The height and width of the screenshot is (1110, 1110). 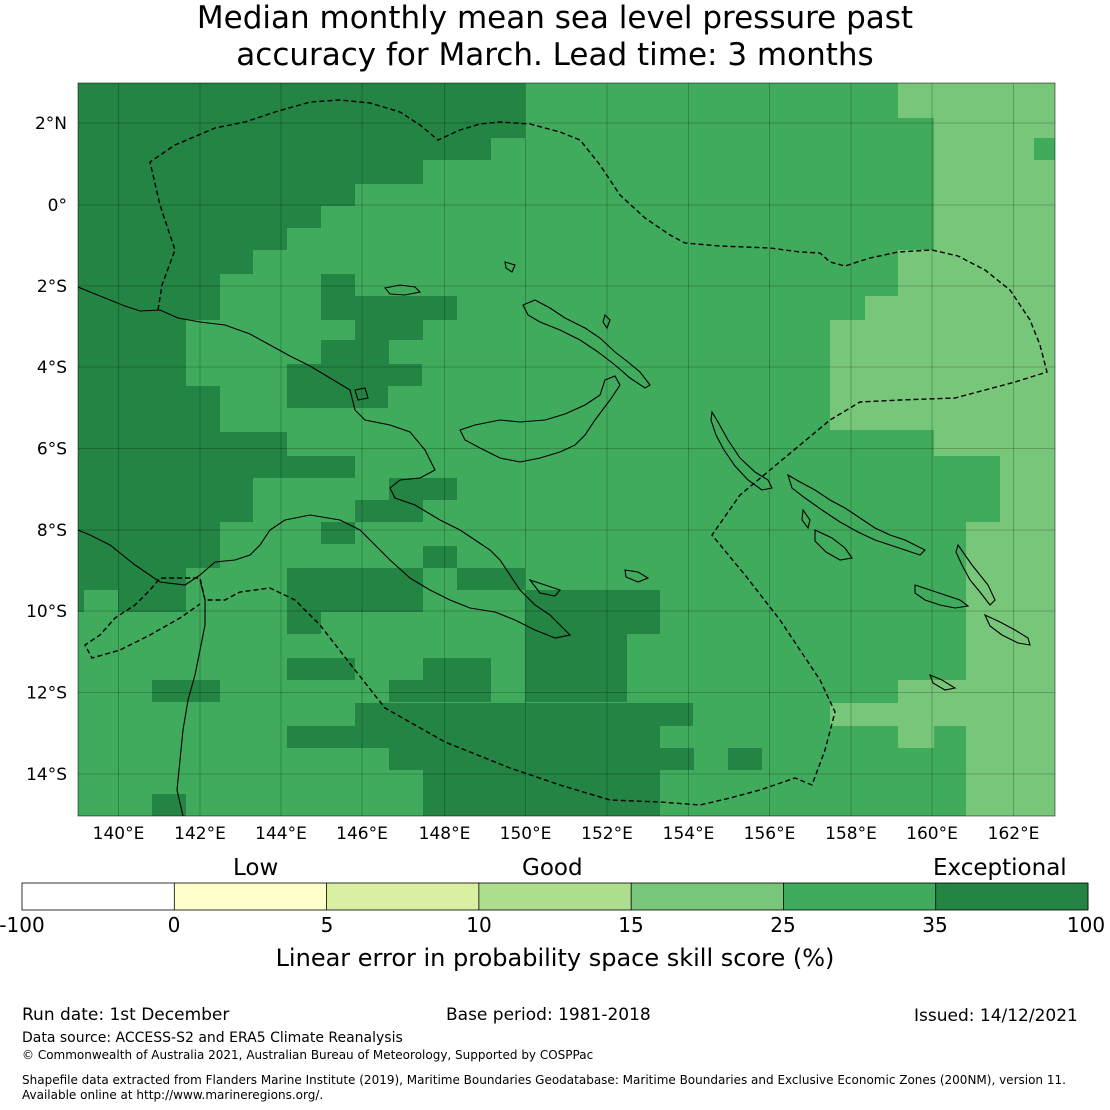 What do you see at coordinates (631, 925) in the screenshot?
I see `colorbar-tick: 15` at bounding box center [631, 925].